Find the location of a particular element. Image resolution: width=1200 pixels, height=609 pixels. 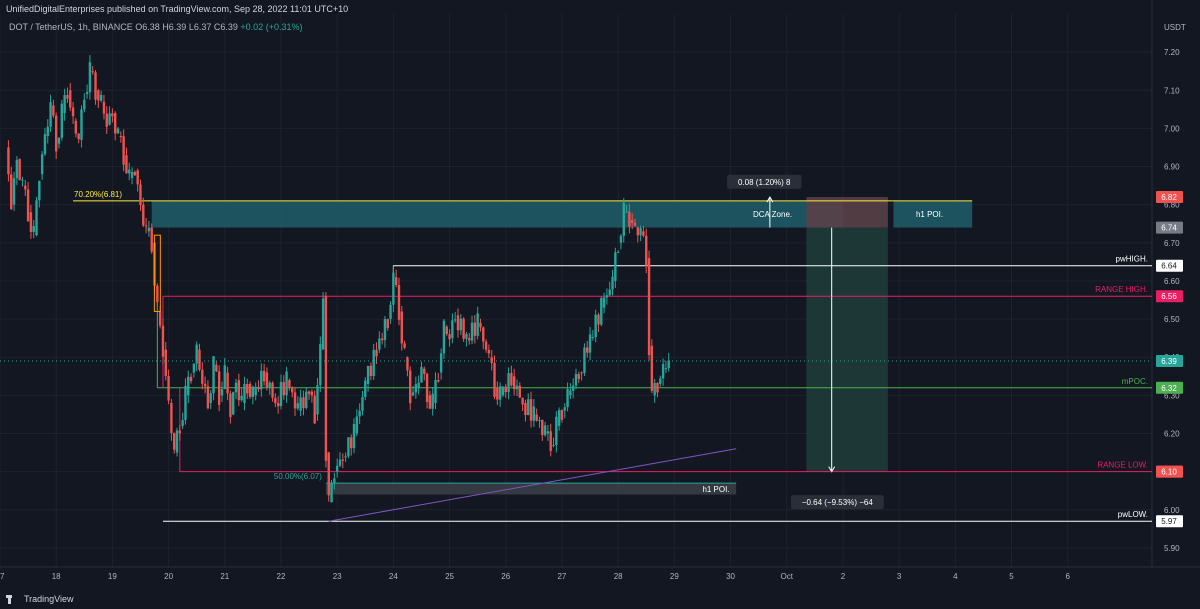

time-tick-label: 19 is located at coordinates (112, 576).